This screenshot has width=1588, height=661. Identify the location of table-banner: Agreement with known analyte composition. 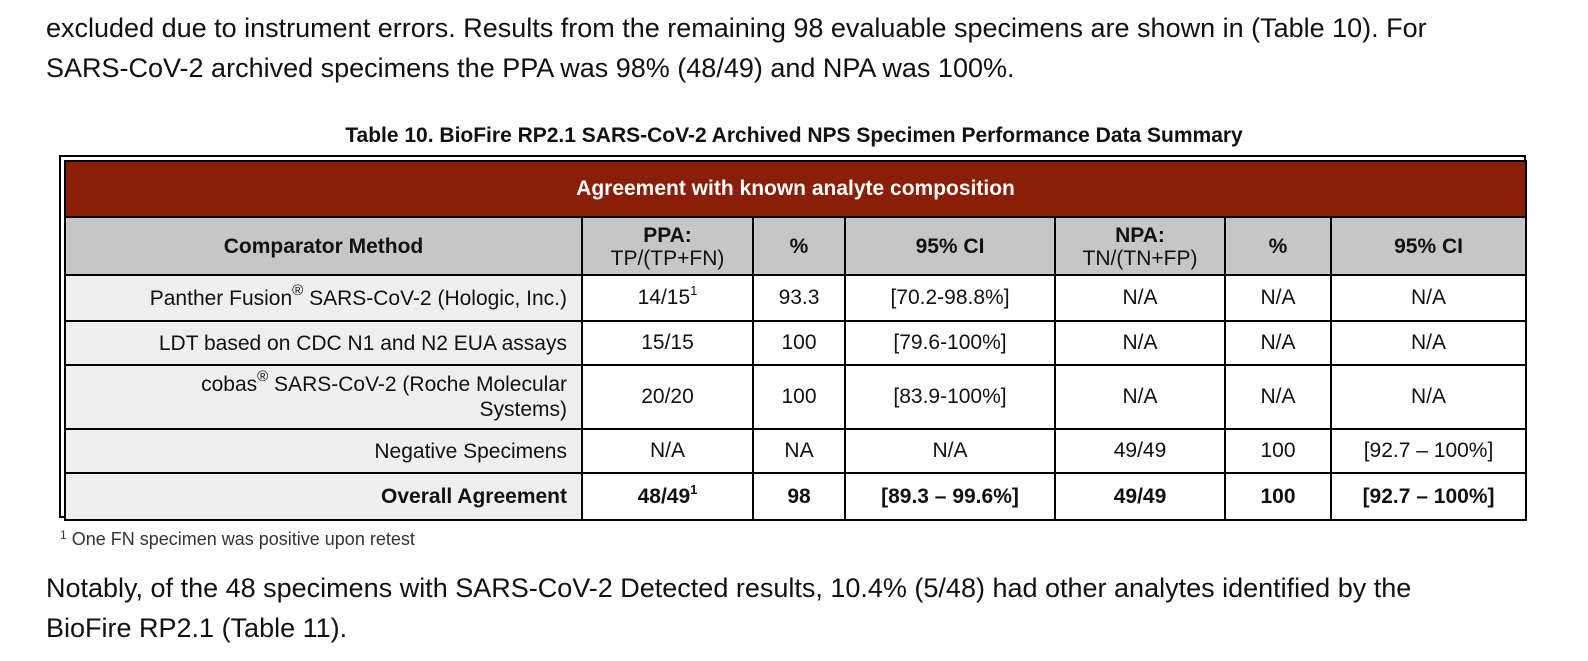
(795, 189).